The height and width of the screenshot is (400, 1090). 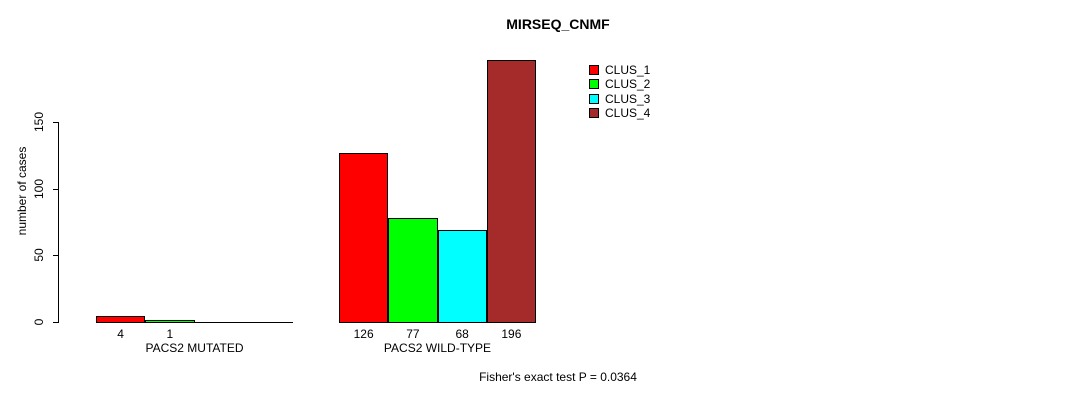 What do you see at coordinates (39, 189) in the screenshot?
I see `y-axis-tick-label: 100` at bounding box center [39, 189].